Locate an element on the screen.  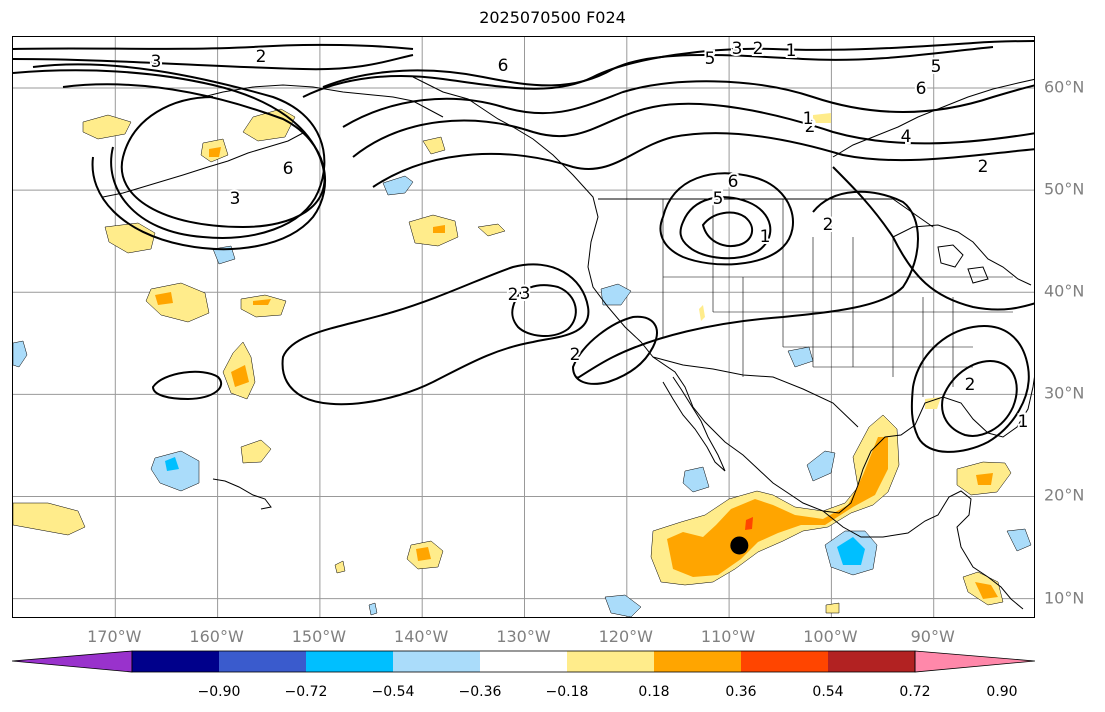
colorbar-tick-label: −0.18 is located at coordinates (567, 692).